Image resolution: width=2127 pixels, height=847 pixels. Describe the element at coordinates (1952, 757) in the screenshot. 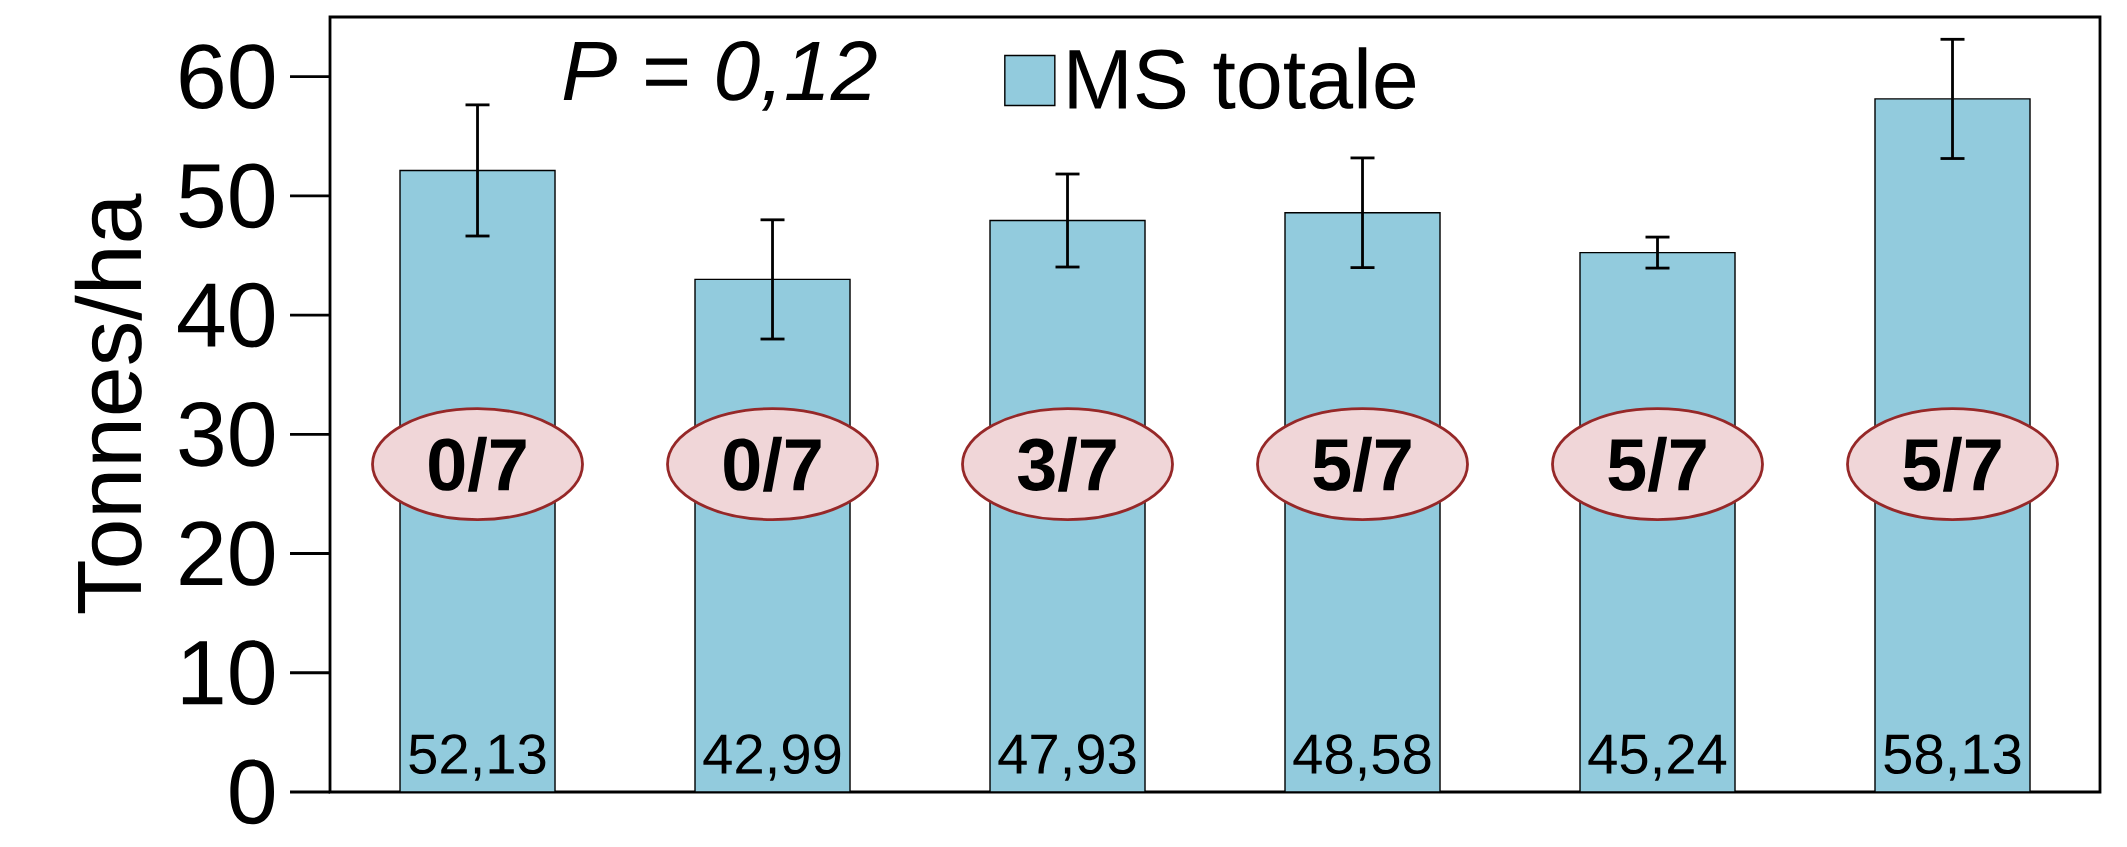

I see `data-label: 58,13` at that location.